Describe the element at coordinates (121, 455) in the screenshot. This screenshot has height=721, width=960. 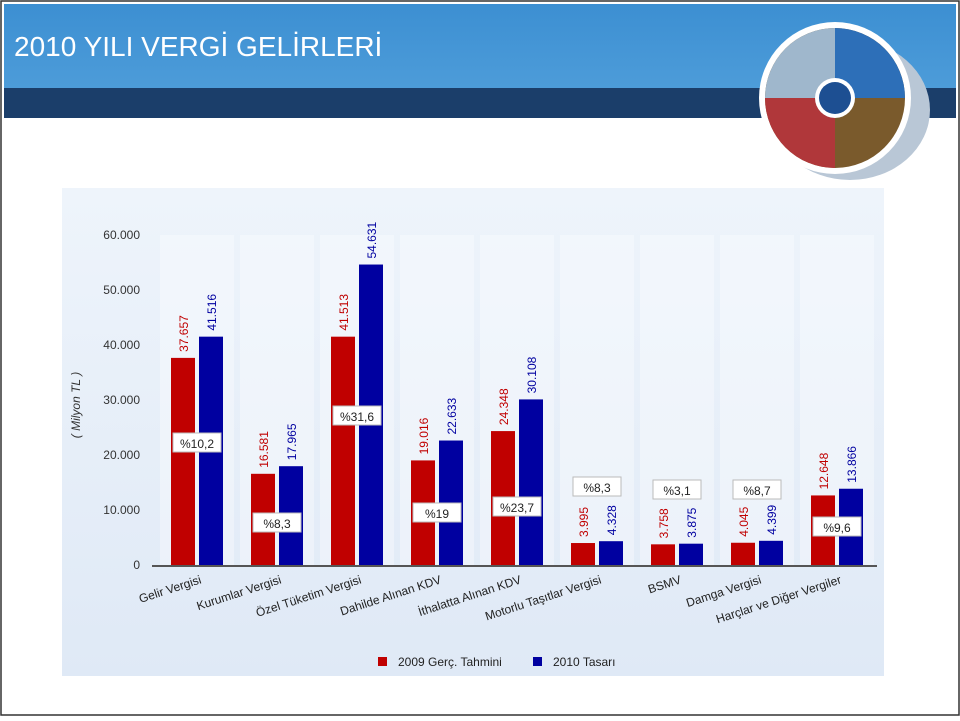
I see `y-tick-label: 20.000` at that location.